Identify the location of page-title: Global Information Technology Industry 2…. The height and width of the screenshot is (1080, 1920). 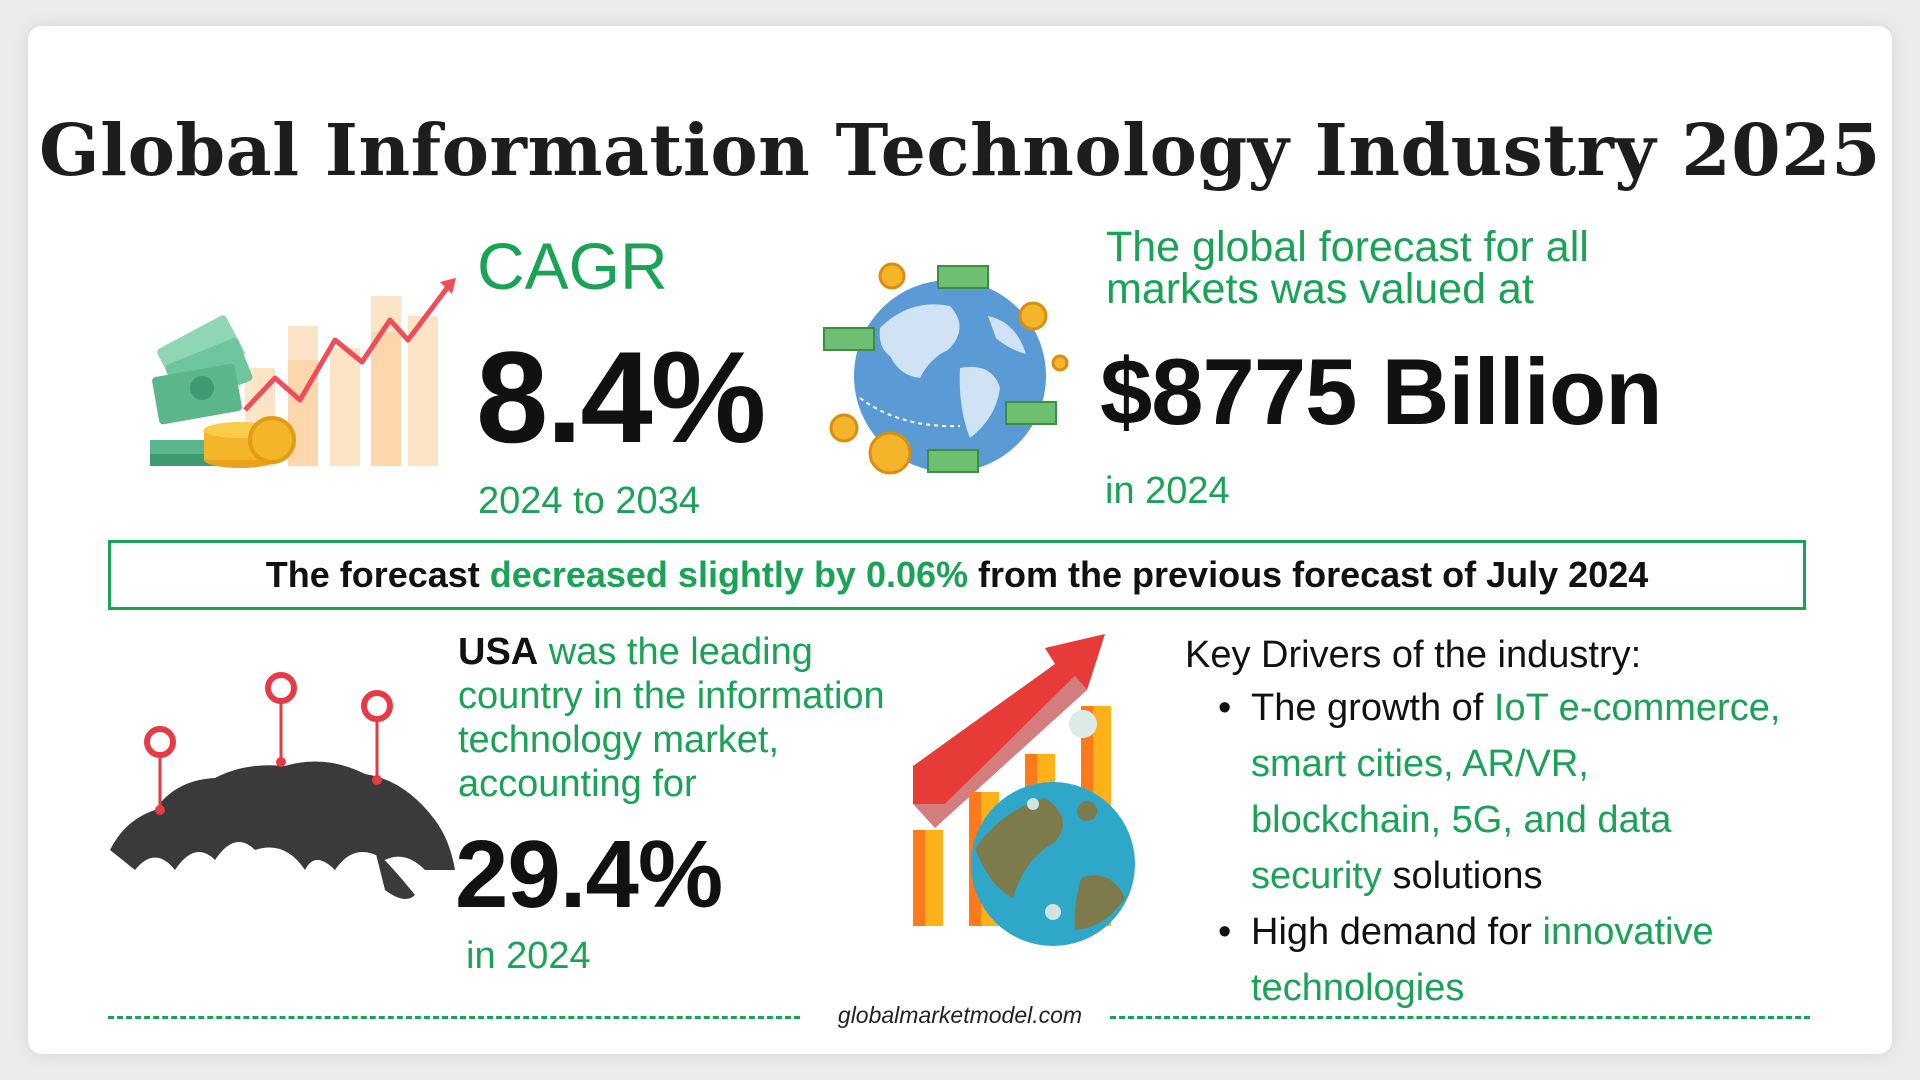
(960, 150).